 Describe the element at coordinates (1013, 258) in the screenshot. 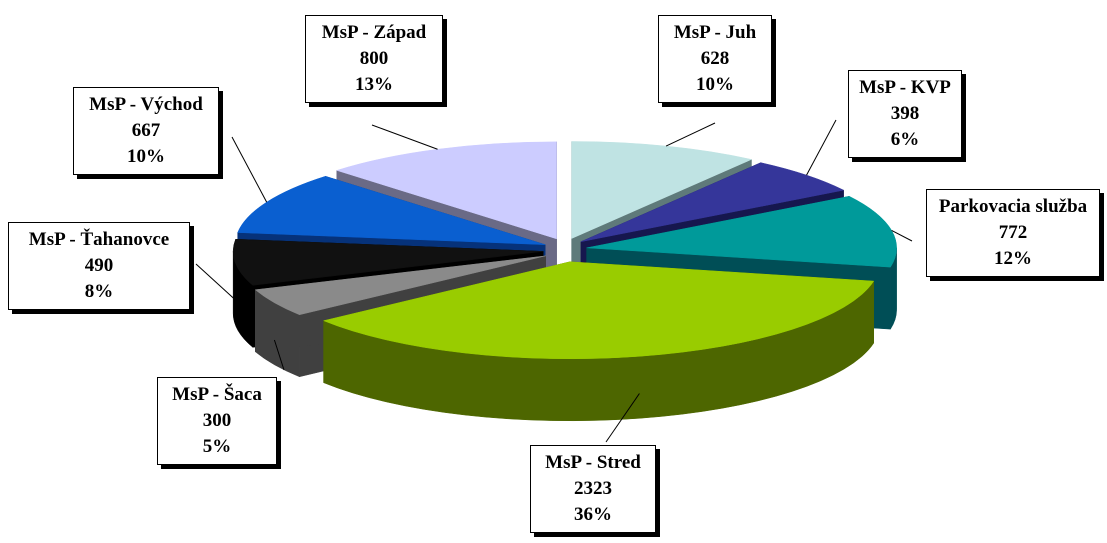

I see `slice-percent: 12%` at that location.